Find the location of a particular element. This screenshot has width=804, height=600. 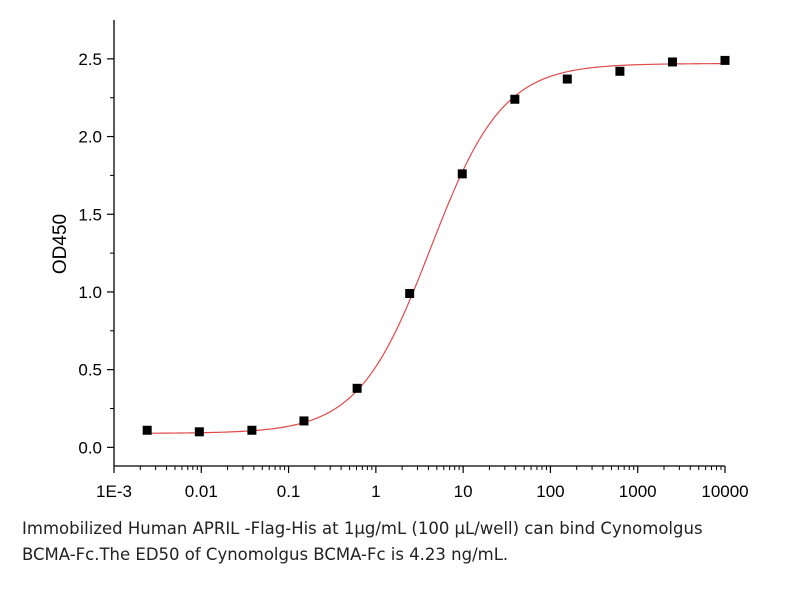

y-axis-title: OD450 is located at coordinates (60, 244).